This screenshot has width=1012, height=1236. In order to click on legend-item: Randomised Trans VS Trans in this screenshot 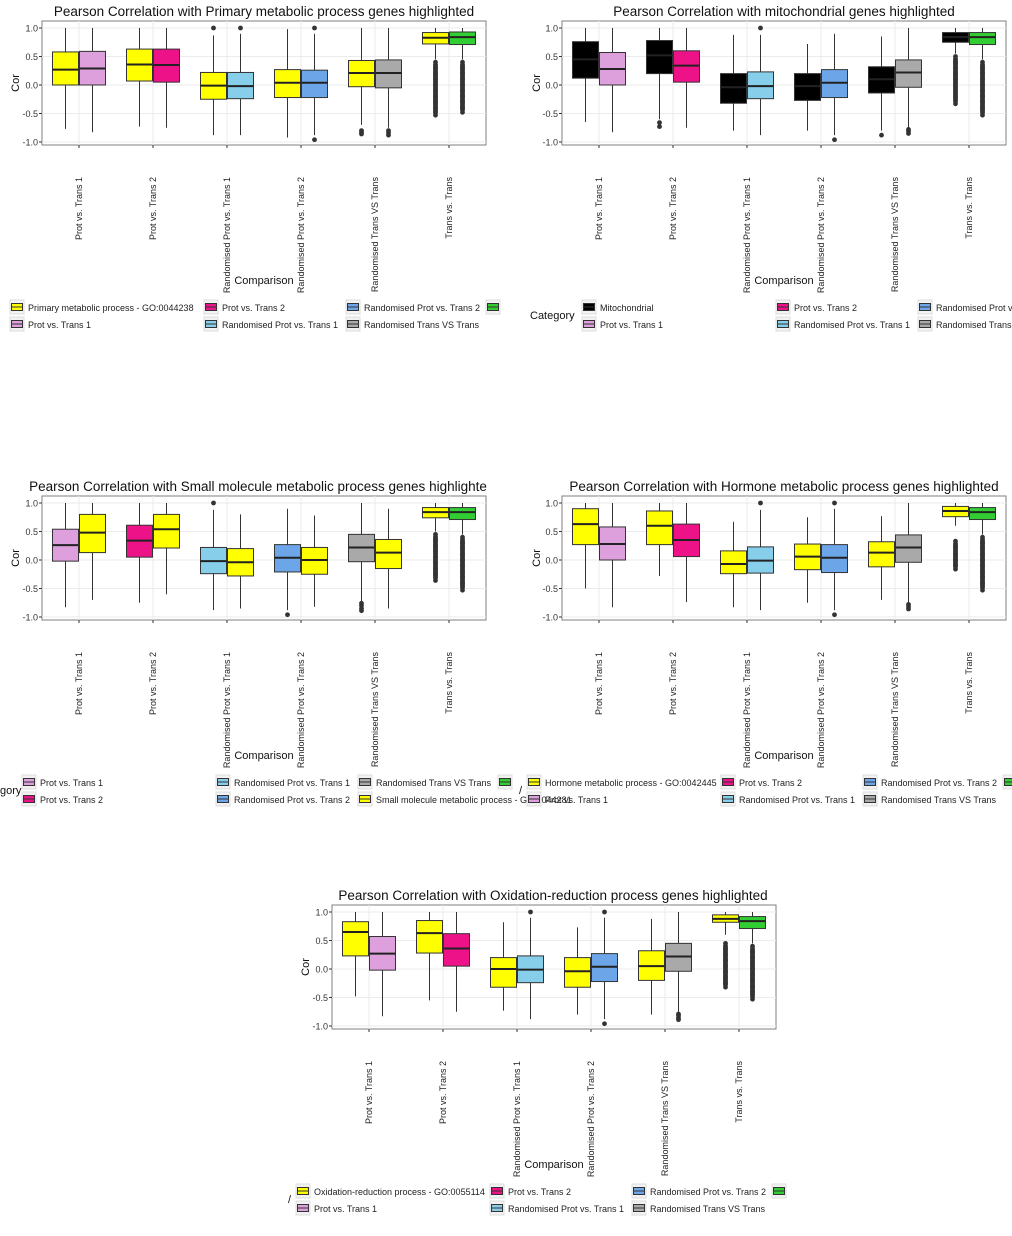, I will do `click(929, 799)`.